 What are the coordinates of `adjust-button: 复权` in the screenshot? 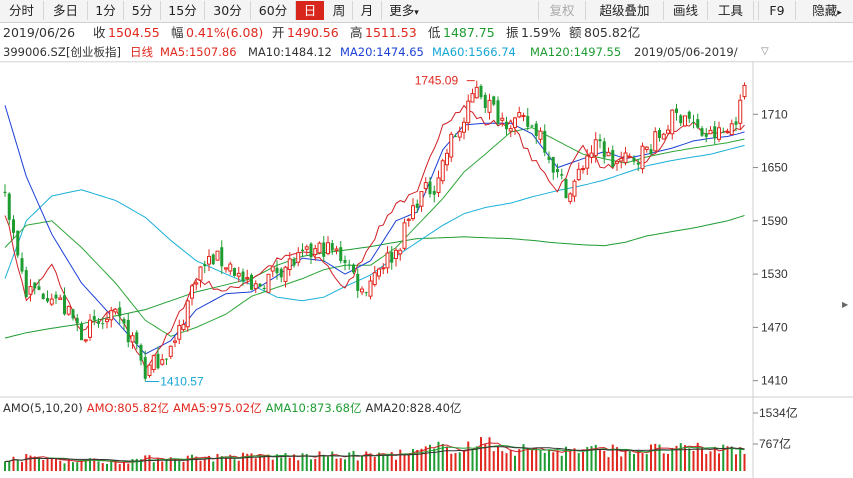 It's located at (562, 10).